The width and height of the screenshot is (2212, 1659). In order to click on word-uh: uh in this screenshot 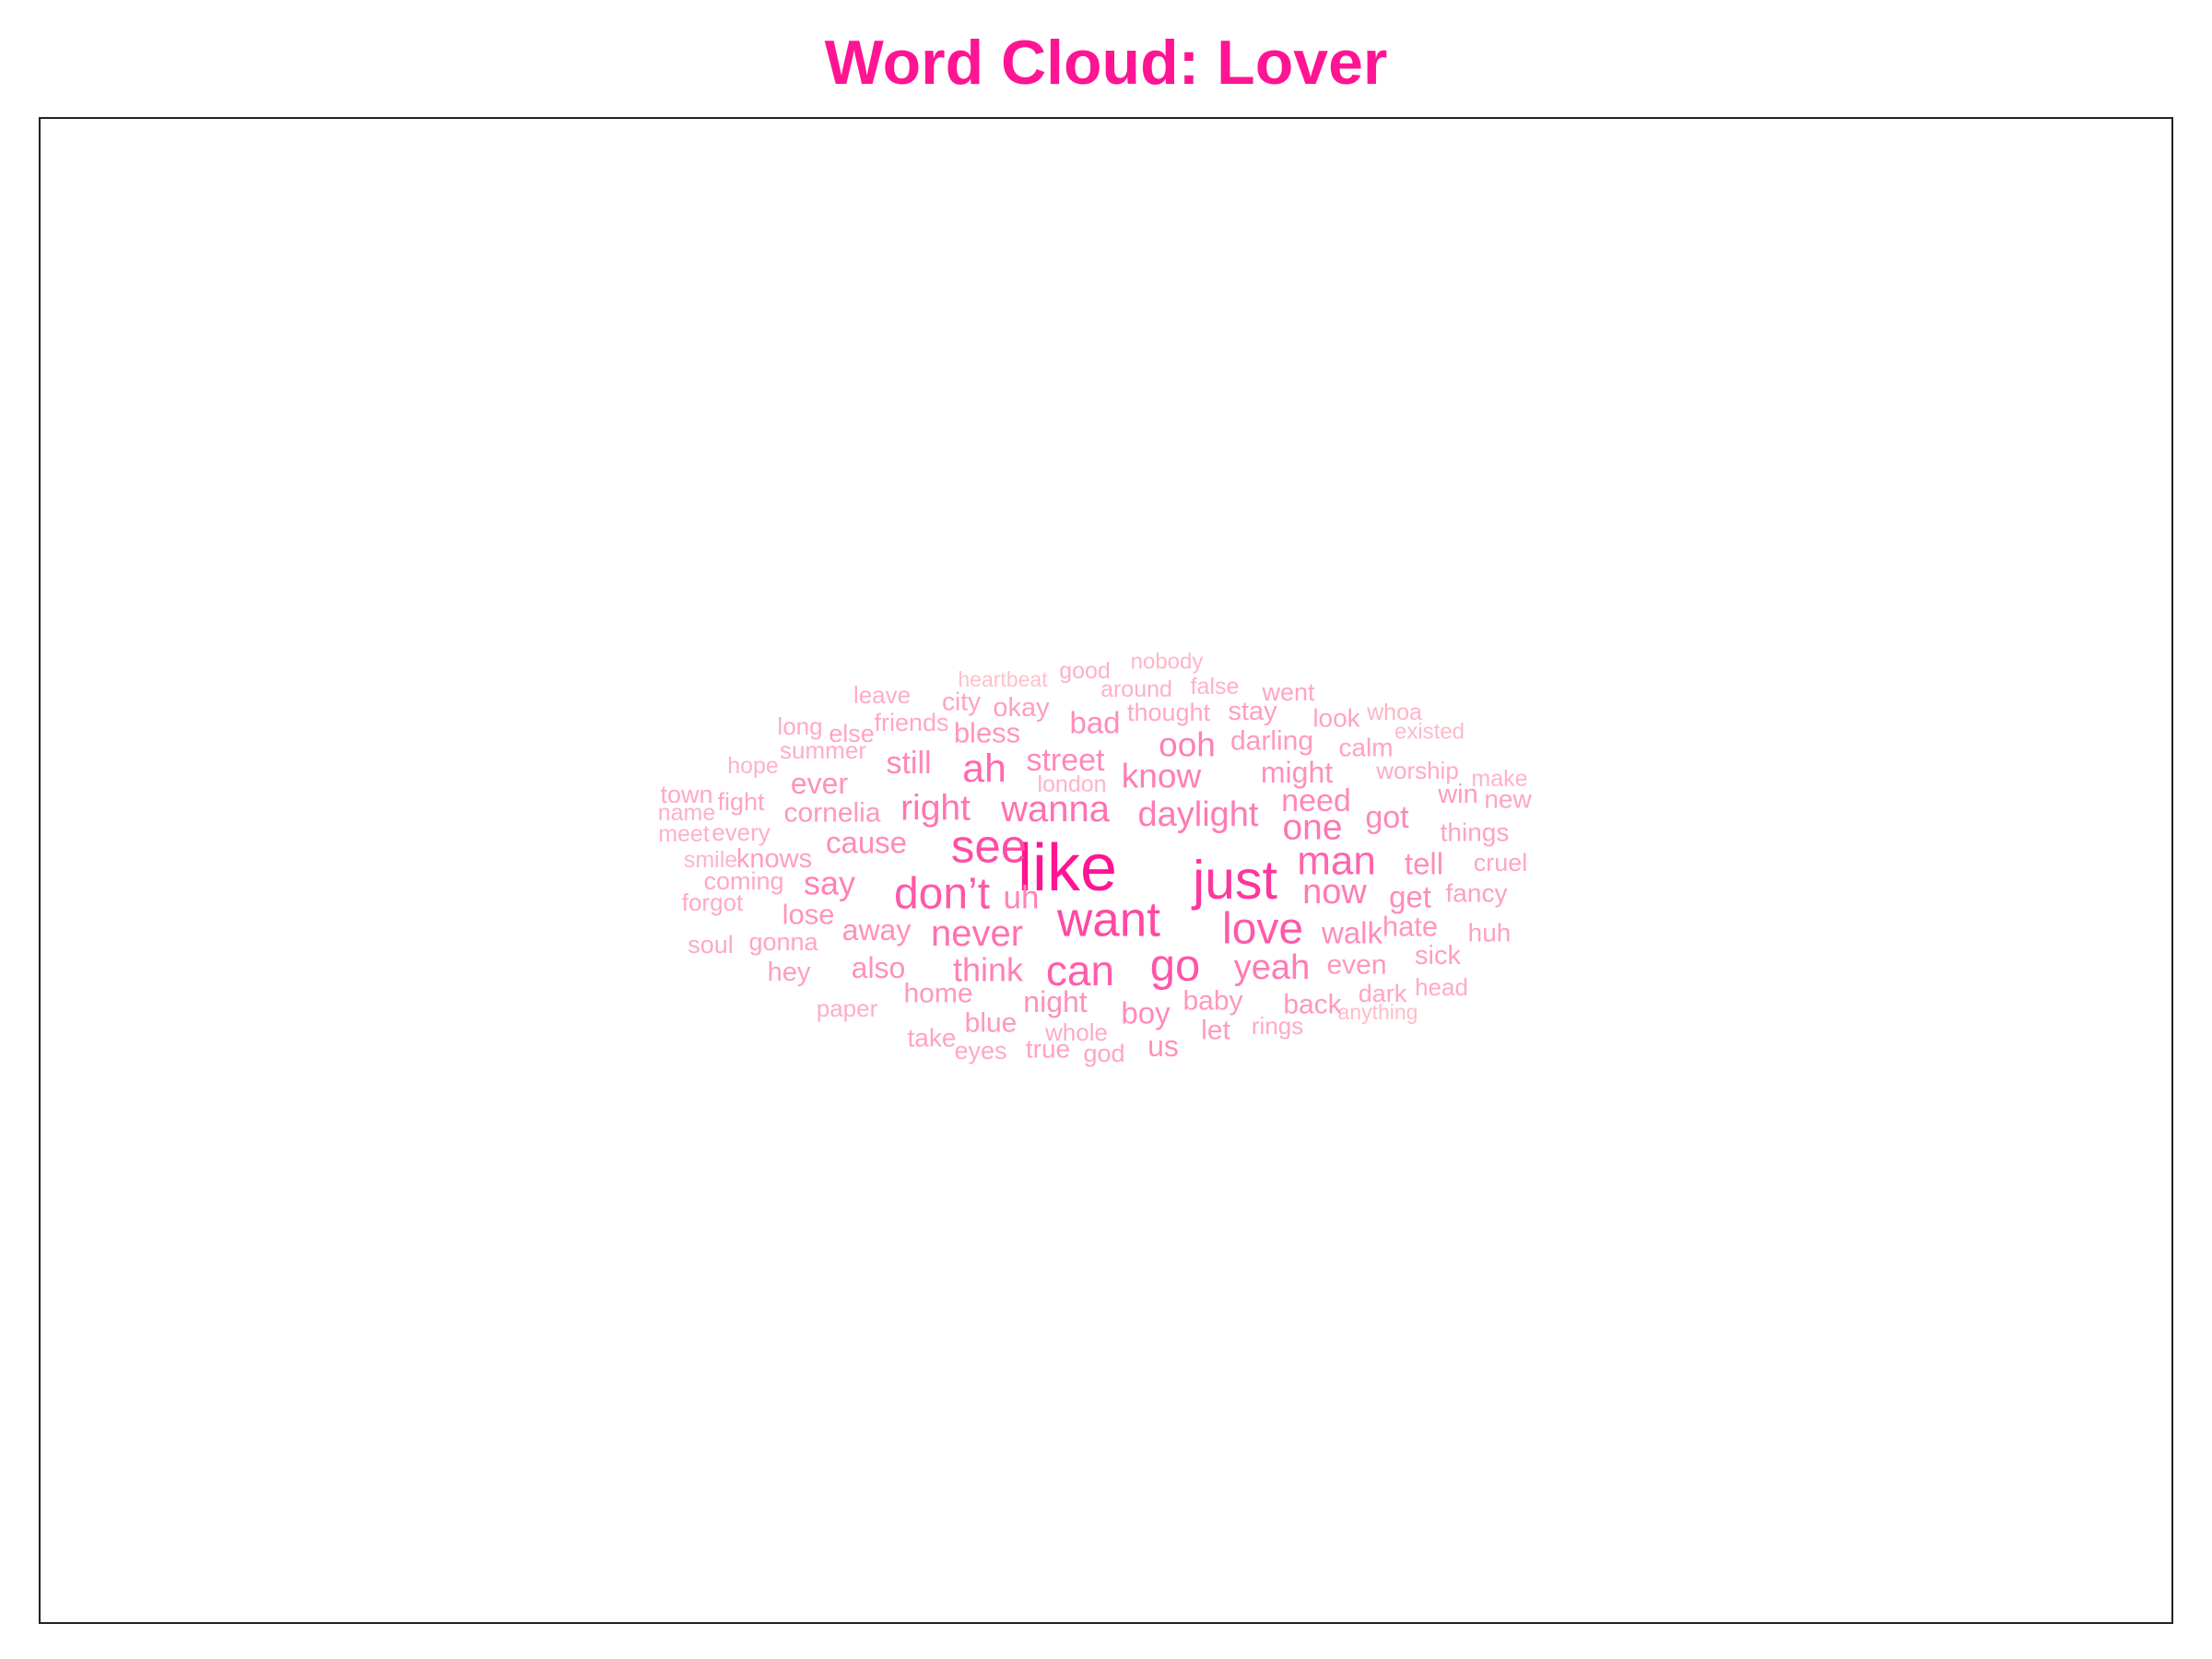, I will do `click(1022, 898)`.